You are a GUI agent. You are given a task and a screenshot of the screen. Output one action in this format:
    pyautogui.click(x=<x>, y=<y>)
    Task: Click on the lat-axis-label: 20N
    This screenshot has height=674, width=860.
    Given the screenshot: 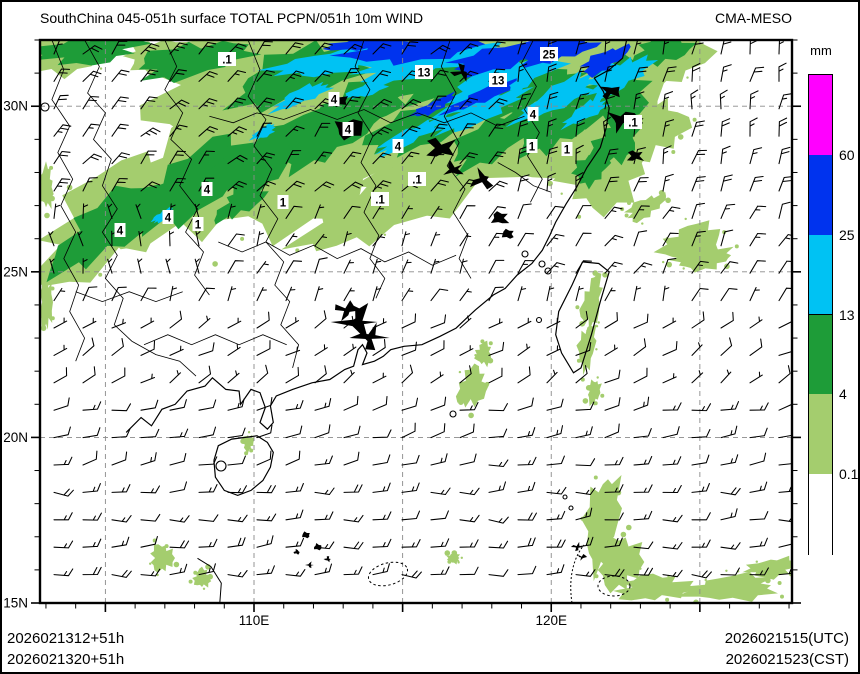 What is the action you would take?
    pyautogui.click(x=15, y=437)
    